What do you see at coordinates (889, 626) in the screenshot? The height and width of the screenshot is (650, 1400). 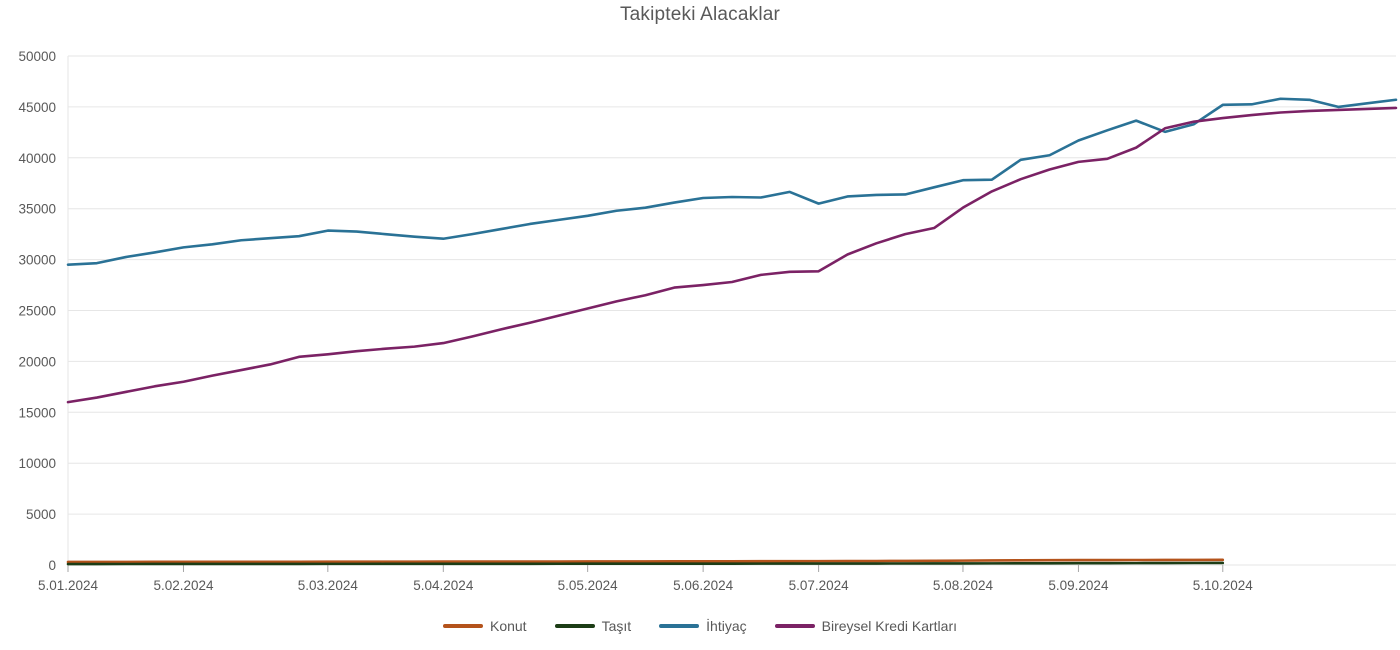 I see `legend-item-label: Bireysel Kredi Kartları` at bounding box center [889, 626].